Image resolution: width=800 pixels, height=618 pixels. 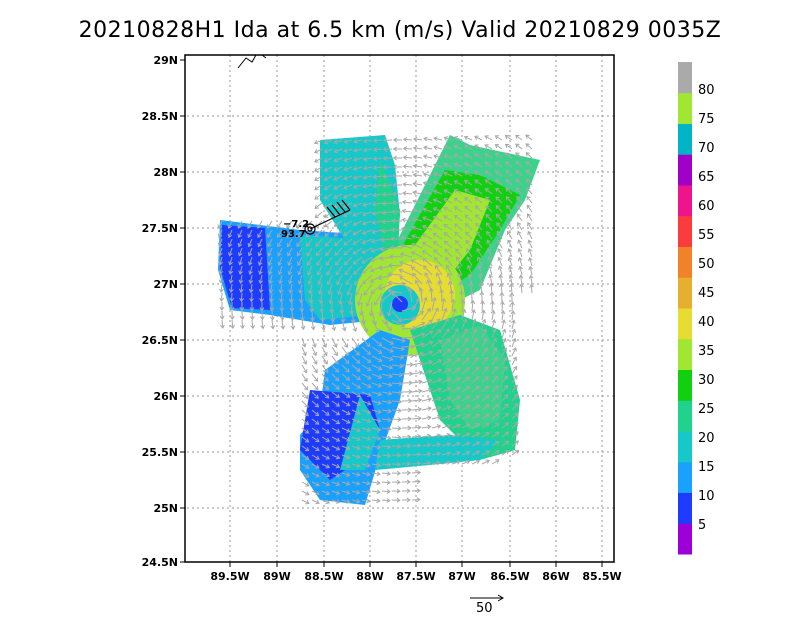 What do you see at coordinates (685, 508) in the screenshot?
I see `colorbar-swatch` at bounding box center [685, 508].